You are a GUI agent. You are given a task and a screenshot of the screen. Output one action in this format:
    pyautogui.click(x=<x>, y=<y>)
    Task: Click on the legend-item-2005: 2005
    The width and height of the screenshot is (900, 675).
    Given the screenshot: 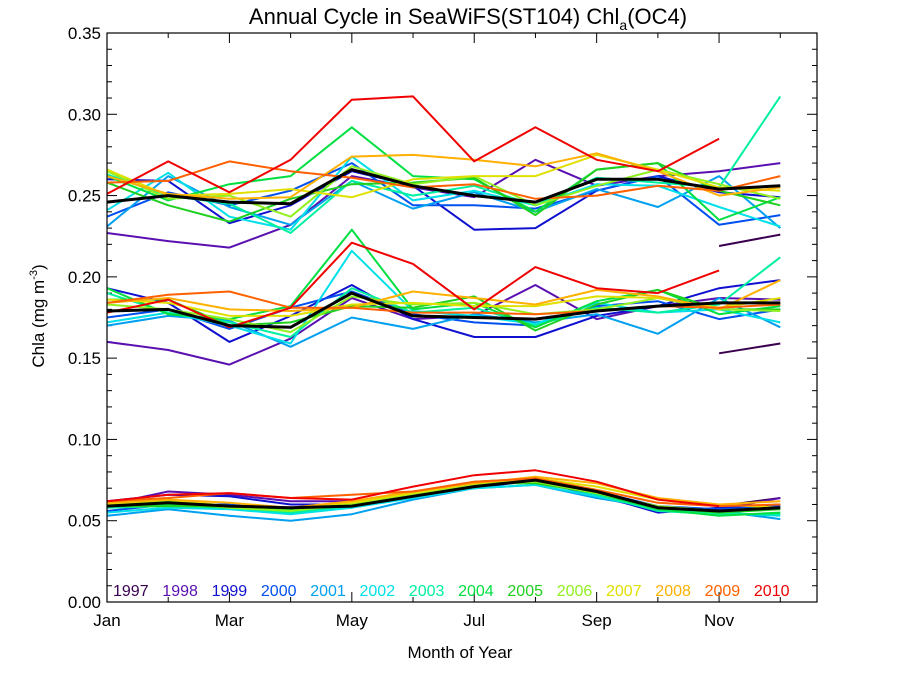 What is the action you would take?
    pyautogui.click(x=525, y=591)
    